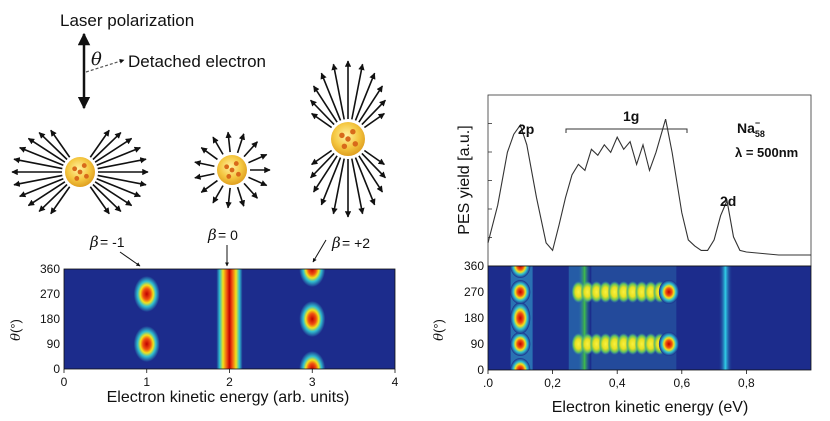 This screenshot has width=830, height=421. I want to click on detached-electron-label: Detached electron, so click(197, 61).